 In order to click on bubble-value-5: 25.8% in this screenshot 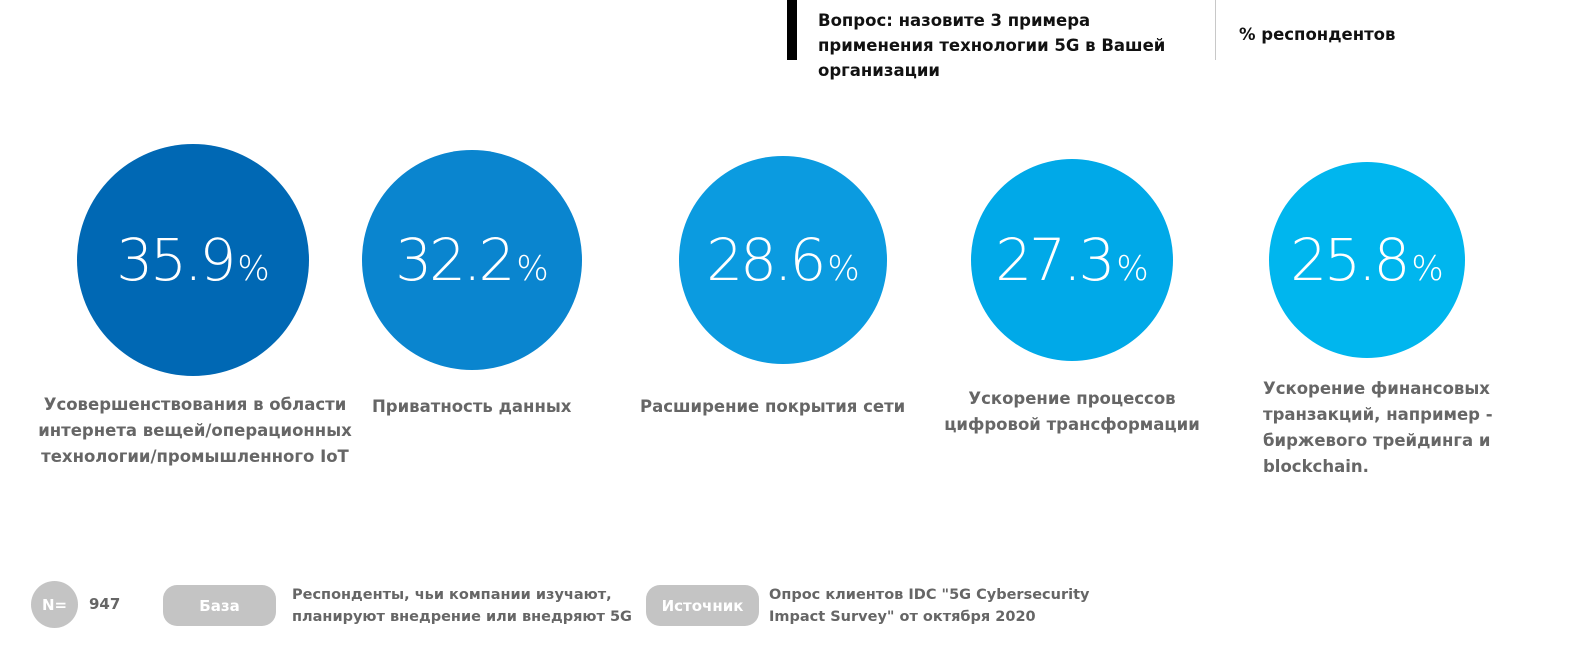, I will do `click(1366, 260)`.